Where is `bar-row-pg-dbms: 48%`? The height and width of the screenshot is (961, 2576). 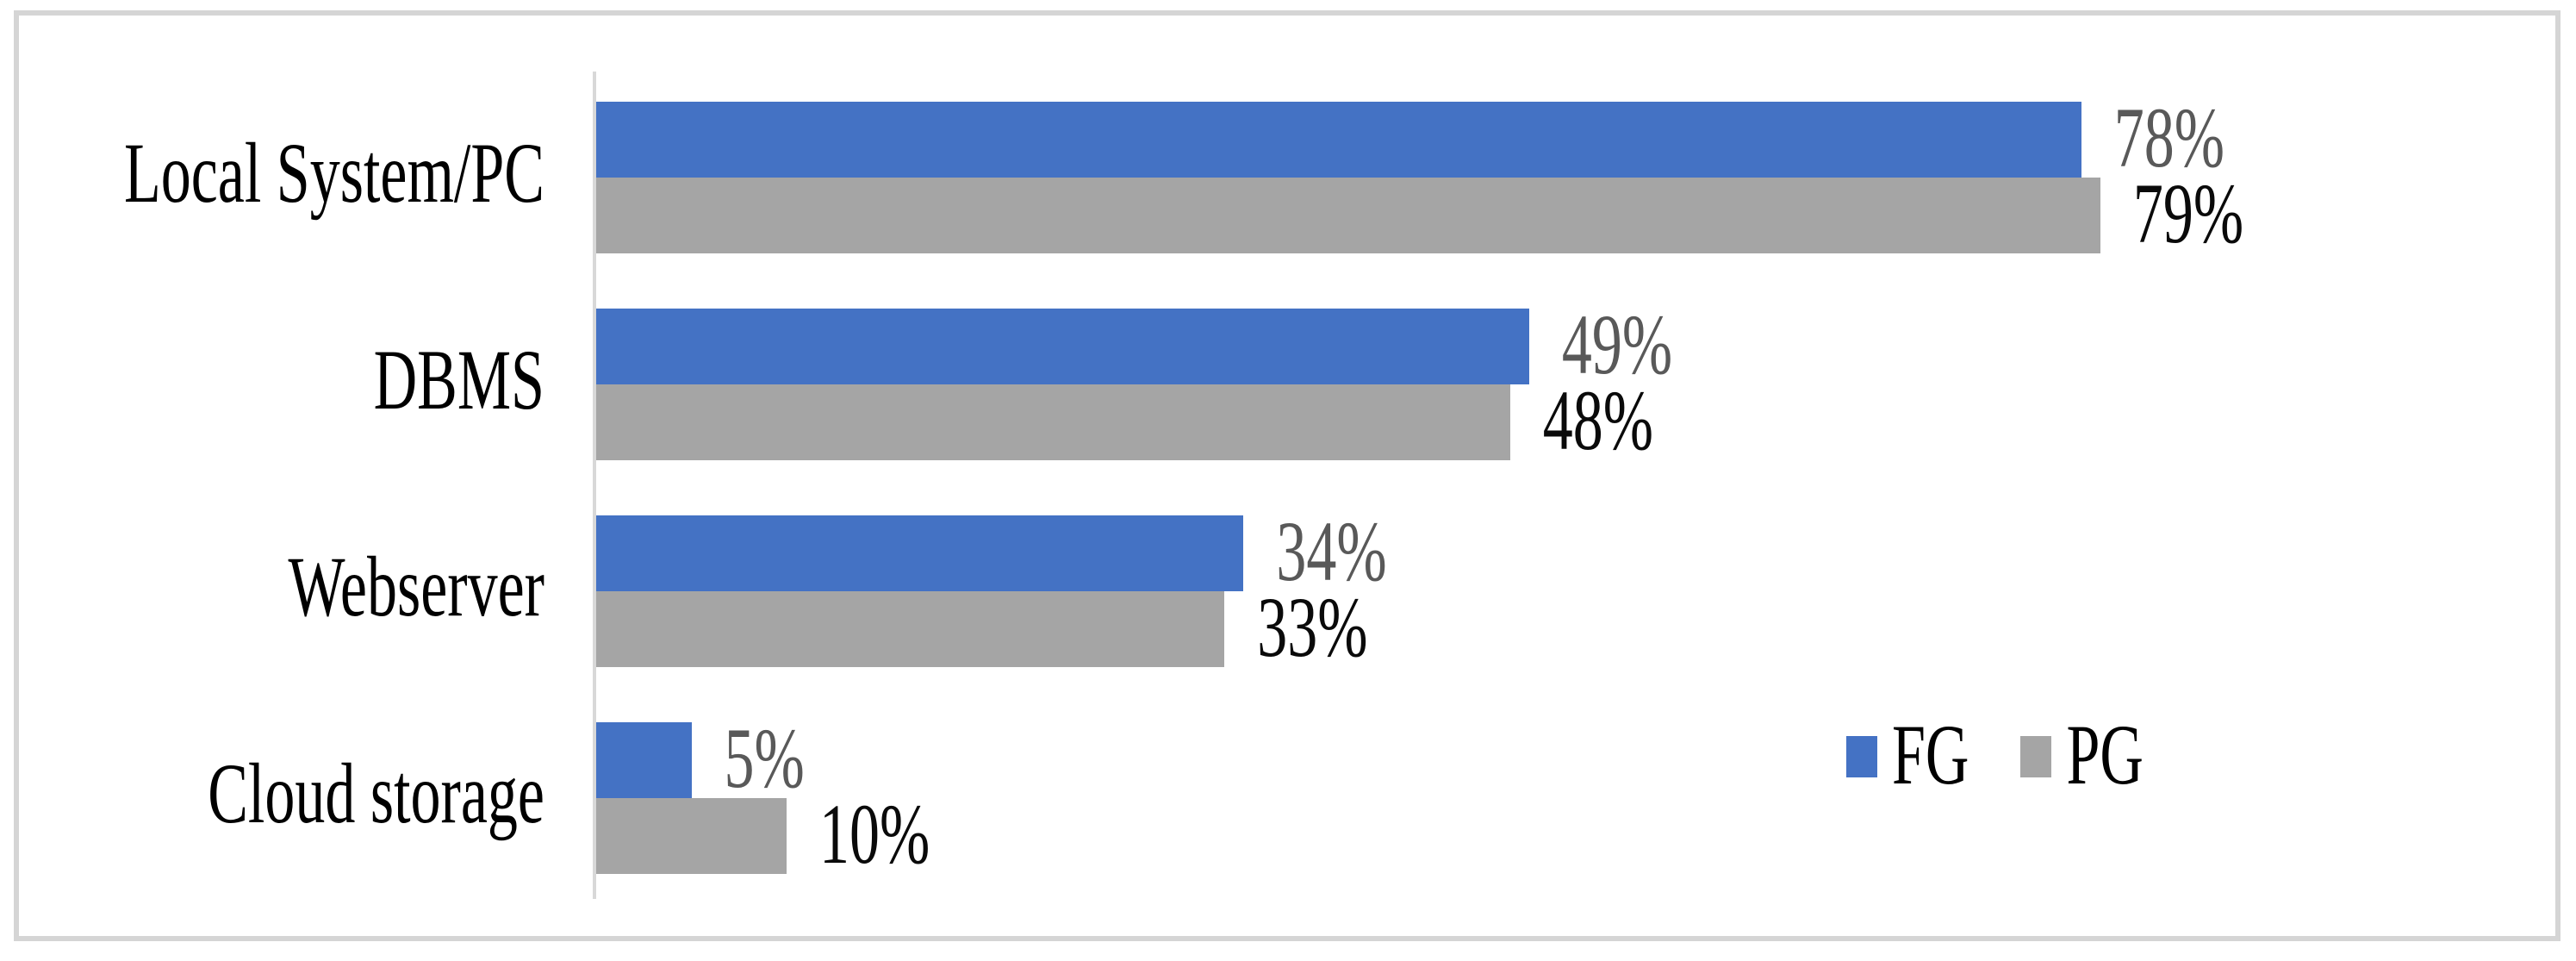 bar-row-pg-dbms: 48% is located at coordinates (1548, 422).